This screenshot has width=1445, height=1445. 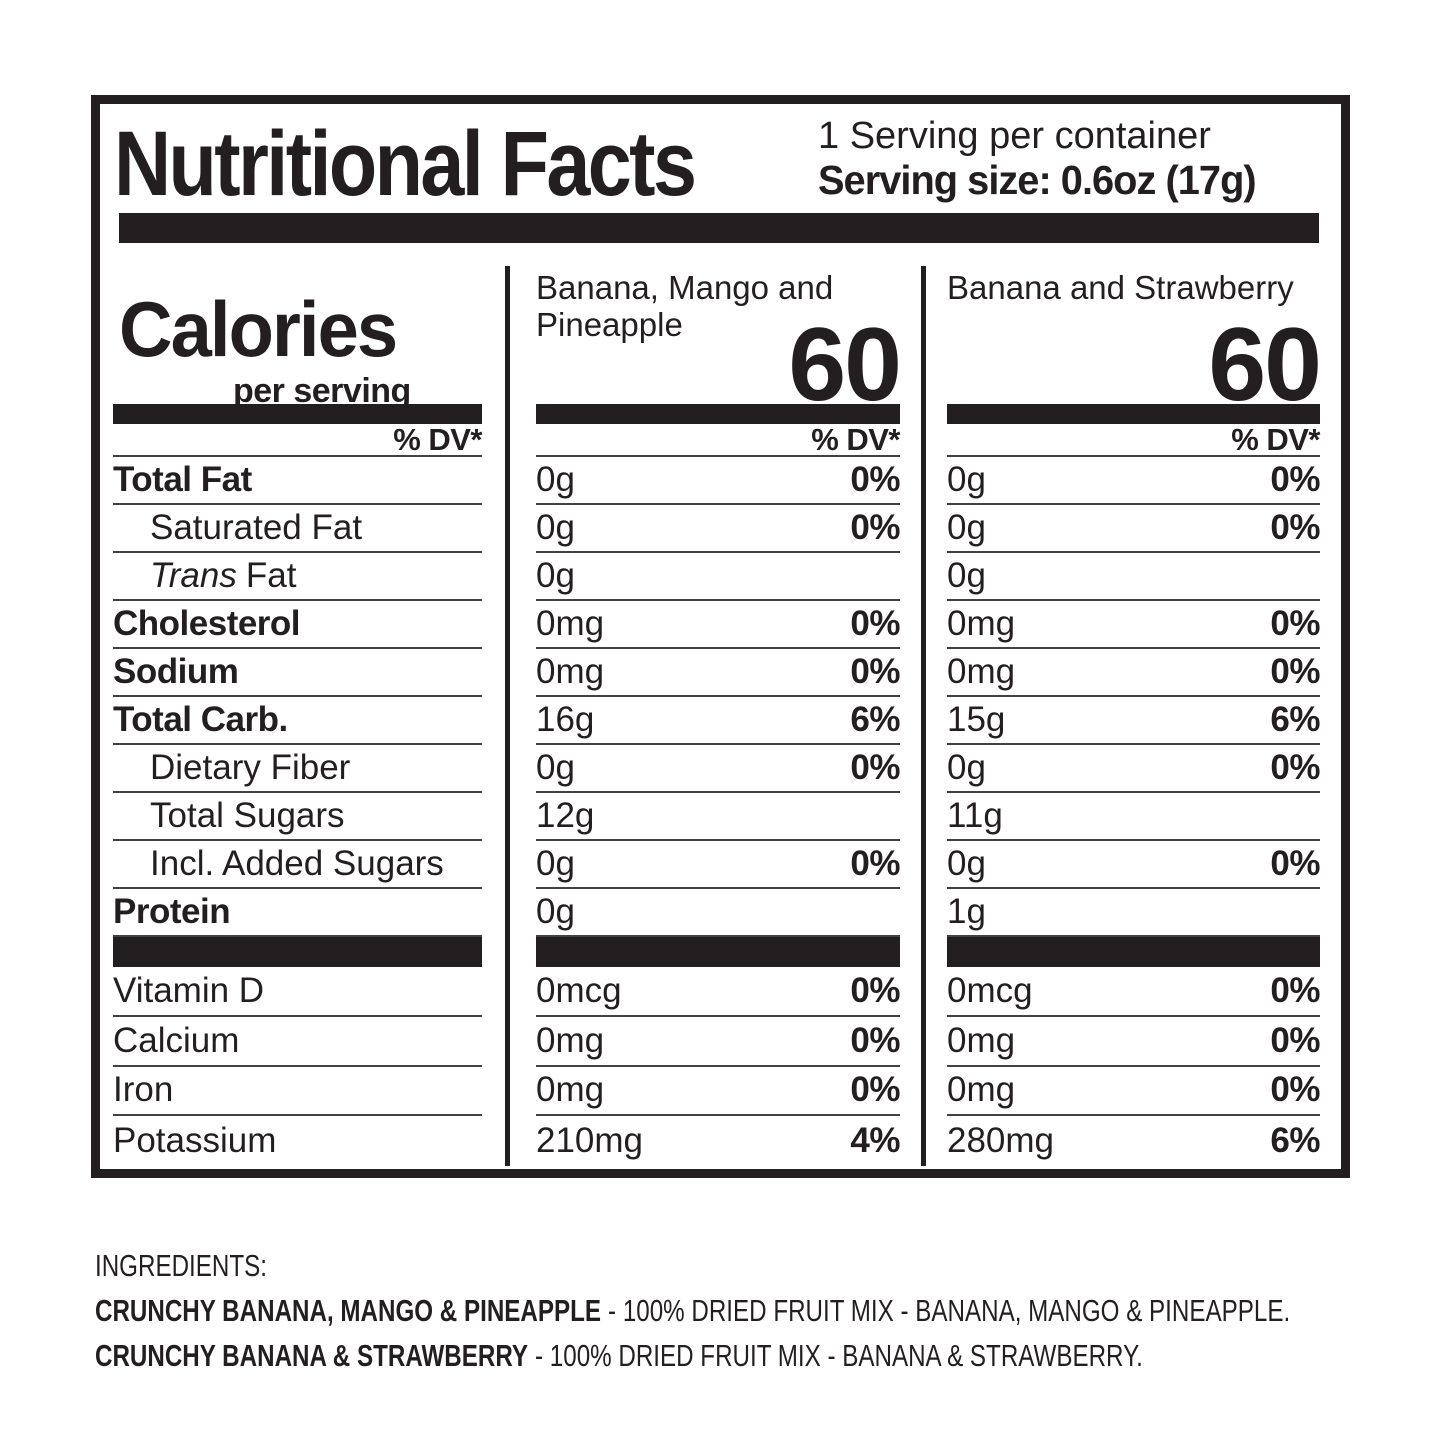 I want to click on vitamin-values: 210mg 4%, so click(x=718, y=1141).